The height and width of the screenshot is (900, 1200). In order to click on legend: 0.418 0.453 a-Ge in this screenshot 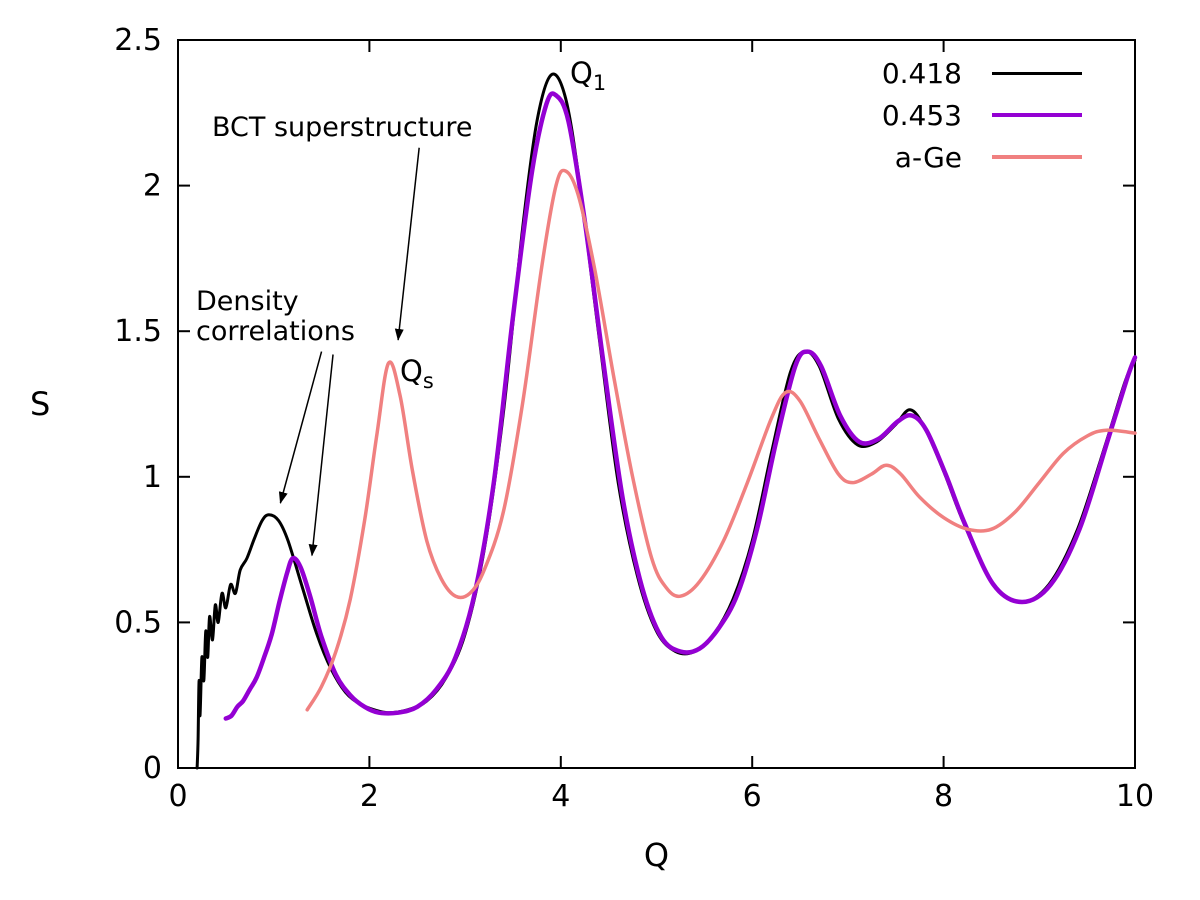, I will do `click(954, 115)`.